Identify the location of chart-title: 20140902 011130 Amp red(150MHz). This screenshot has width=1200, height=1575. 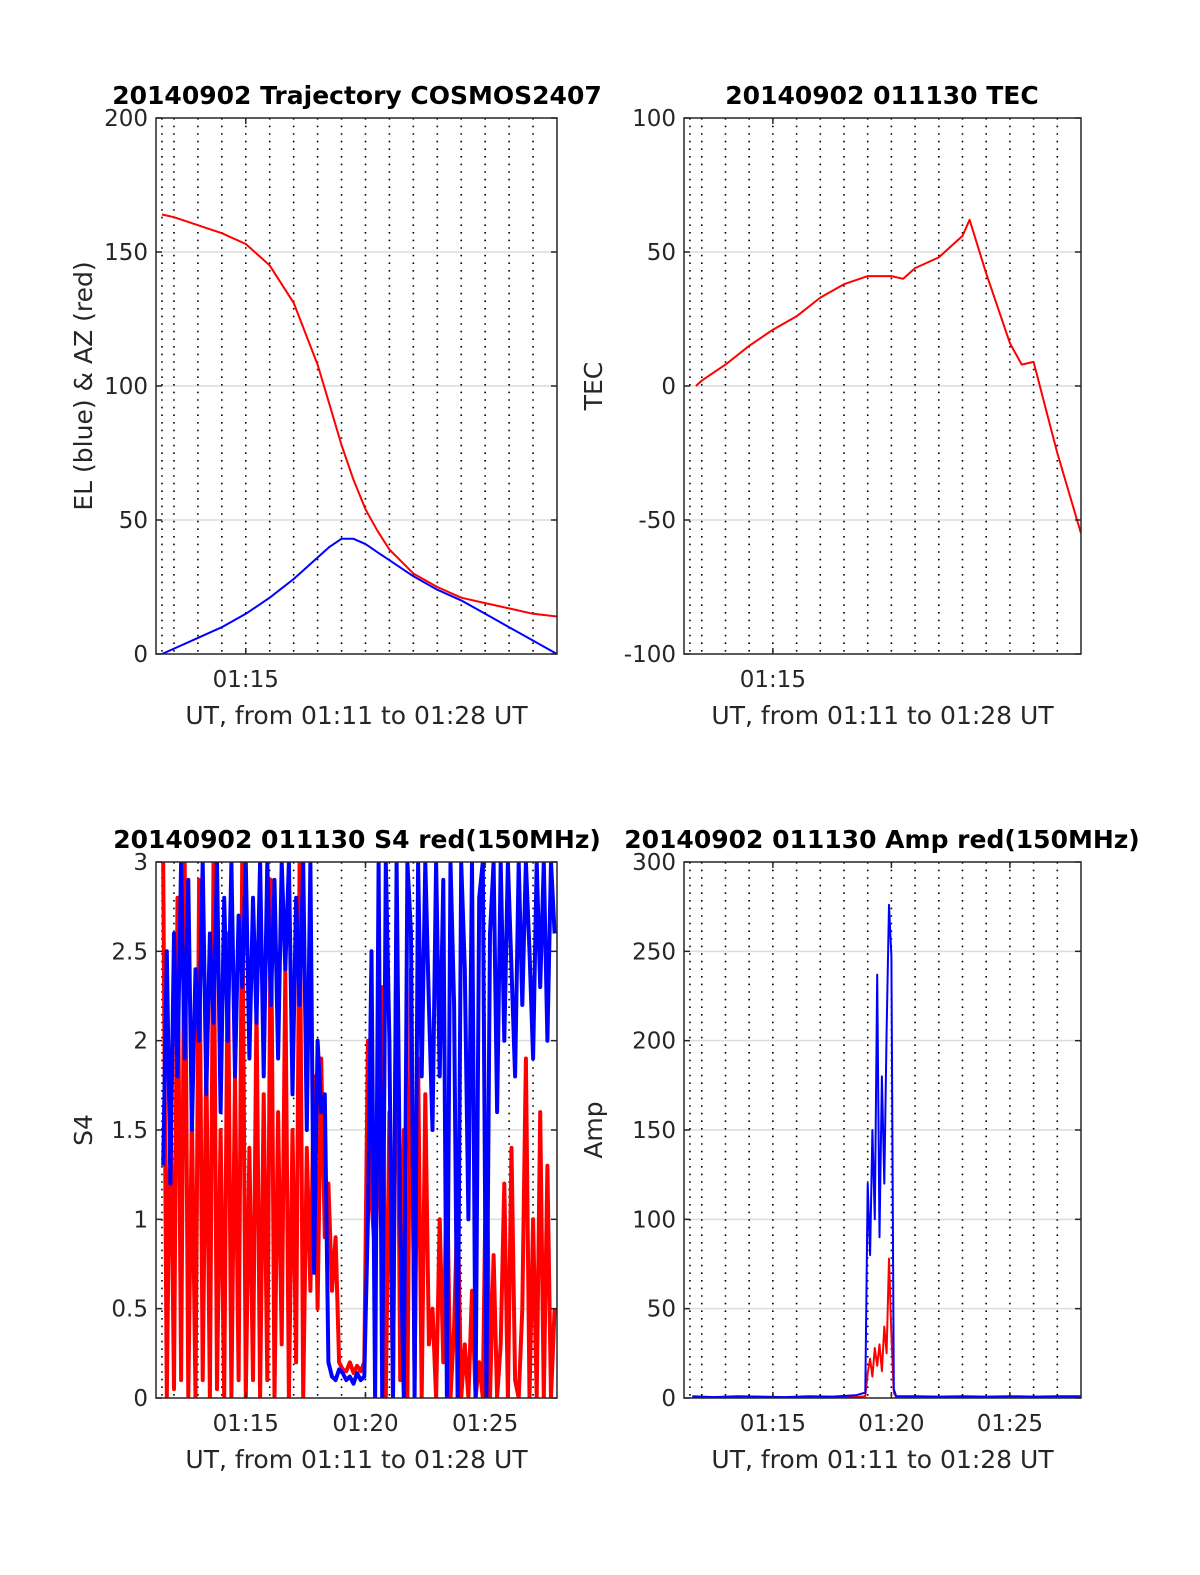
(882, 839).